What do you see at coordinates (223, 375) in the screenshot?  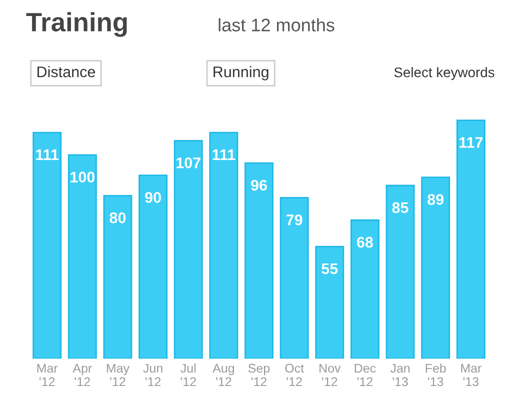 I see `x-tick-label: Aug '12` at bounding box center [223, 375].